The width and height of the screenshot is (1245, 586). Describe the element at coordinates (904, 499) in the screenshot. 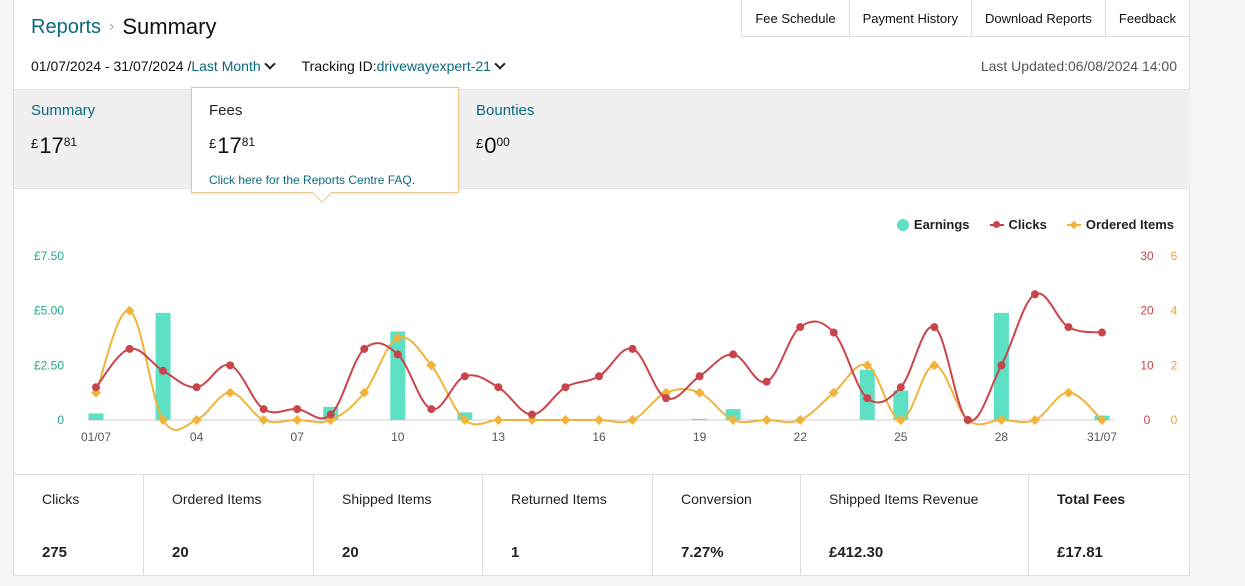

I see `metric-label: Shipped Items Revenue` at that location.